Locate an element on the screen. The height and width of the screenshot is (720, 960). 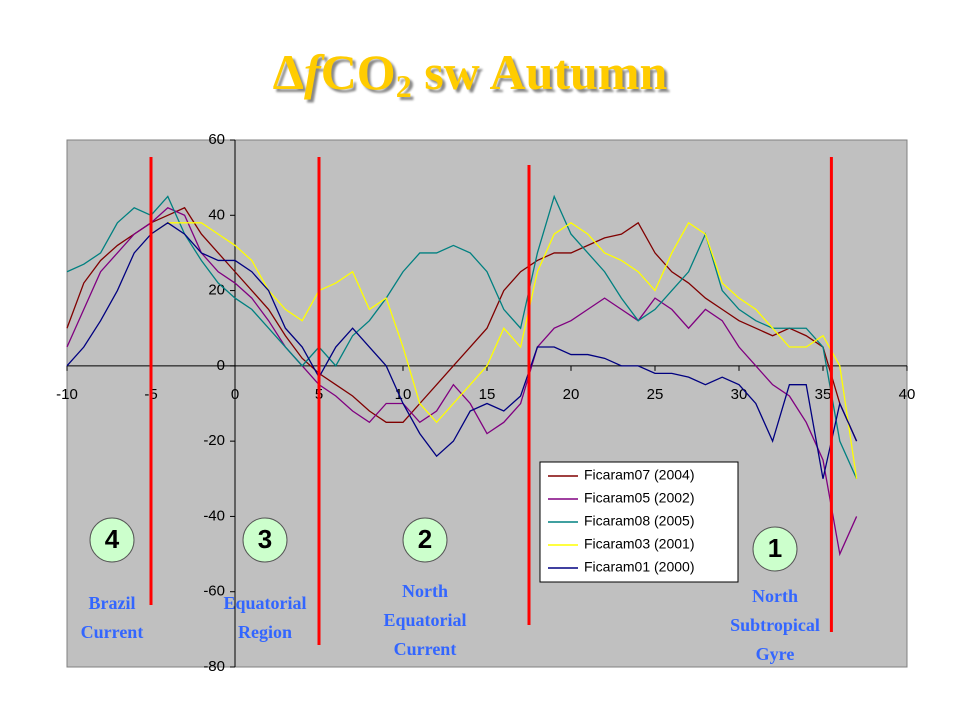
x-tick-label: 40 is located at coordinates (907, 394).